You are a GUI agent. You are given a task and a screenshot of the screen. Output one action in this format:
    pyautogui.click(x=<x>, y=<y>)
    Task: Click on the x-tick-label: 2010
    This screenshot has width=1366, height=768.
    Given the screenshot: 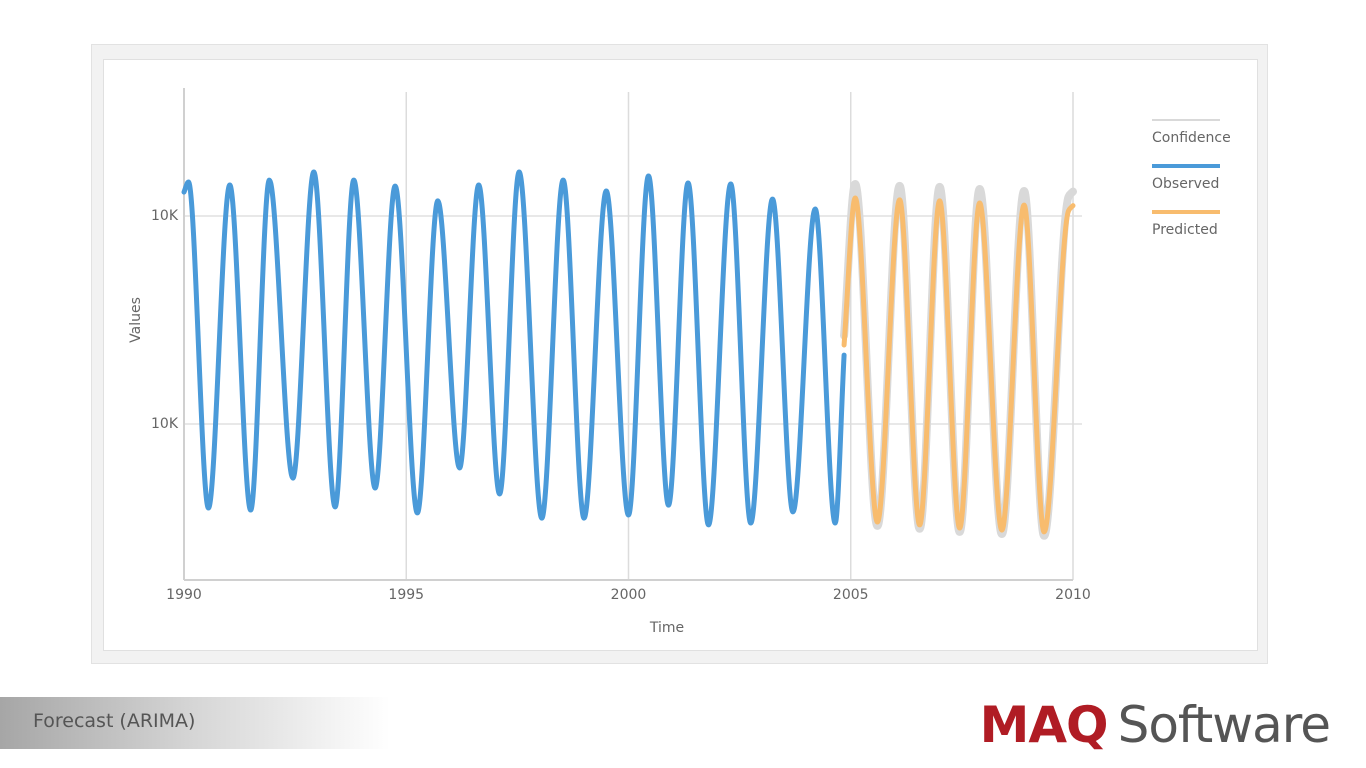 What is the action you would take?
    pyautogui.click(x=1073, y=595)
    